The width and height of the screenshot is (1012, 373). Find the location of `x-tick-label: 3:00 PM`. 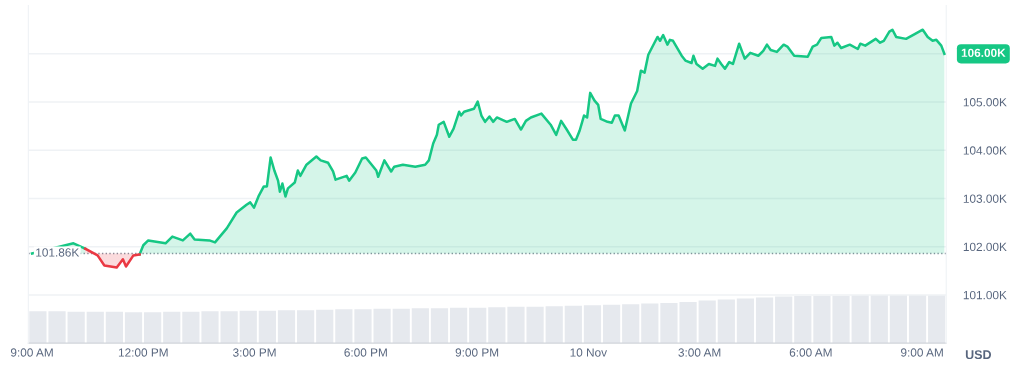

x-tick-label: 3:00 PM is located at coordinates (254, 352).